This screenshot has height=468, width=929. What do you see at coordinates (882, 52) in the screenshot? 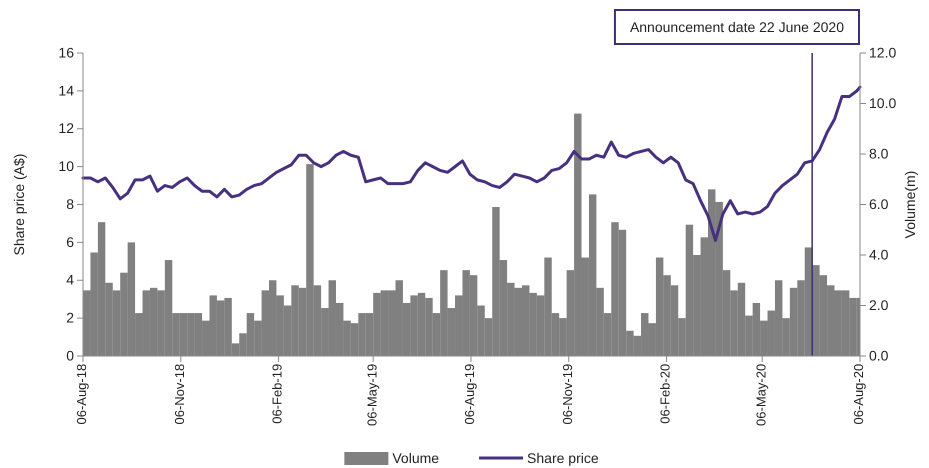
I see `y2-tick-label: 12.0` at bounding box center [882, 52].